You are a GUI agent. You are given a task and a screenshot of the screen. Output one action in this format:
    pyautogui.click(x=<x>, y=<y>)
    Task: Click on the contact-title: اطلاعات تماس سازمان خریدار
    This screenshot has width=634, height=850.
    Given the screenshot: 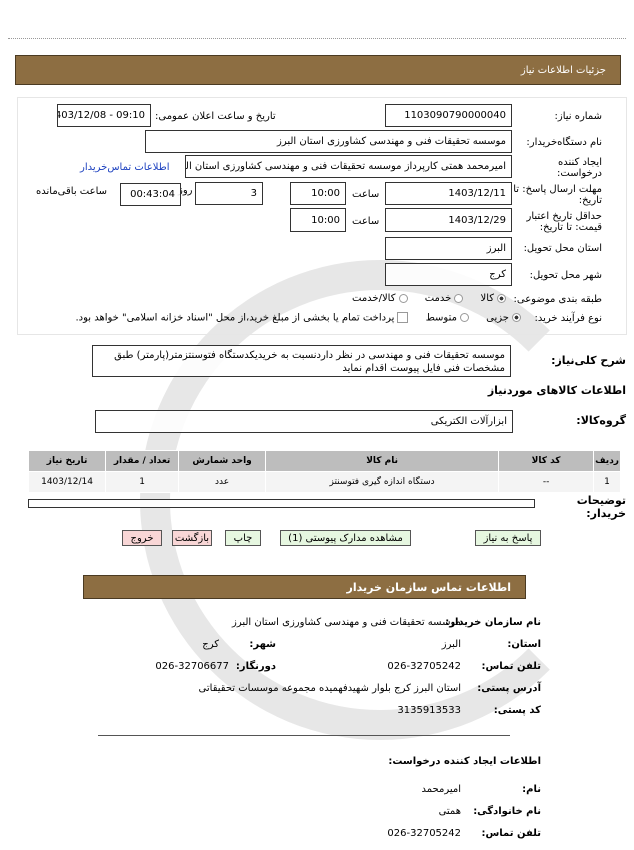 What is the action you would take?
    pyautogui.click(x=428, y=587)
    